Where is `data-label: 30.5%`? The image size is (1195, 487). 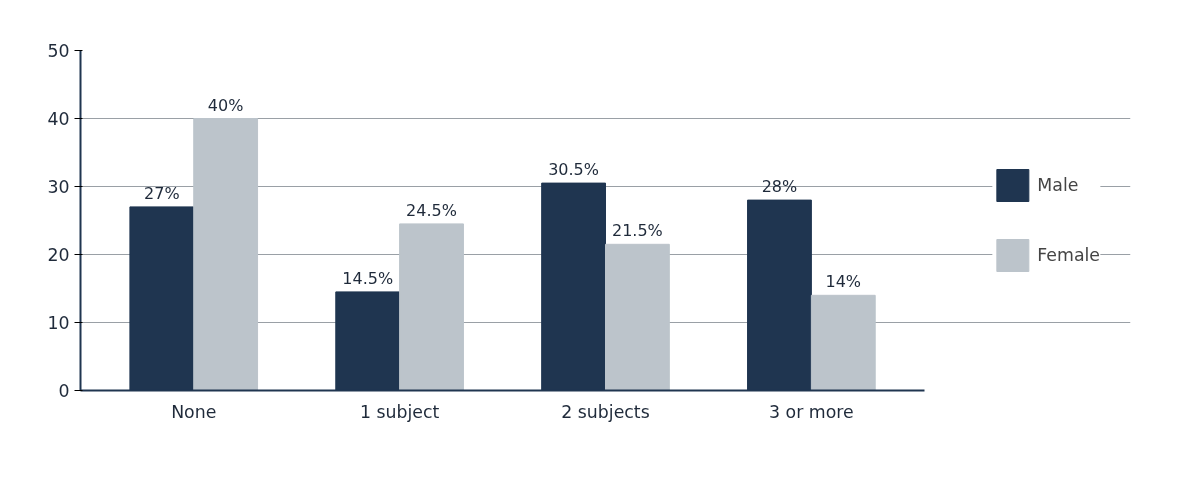
data-label: 30.5% is located at coordinates (573, 170).